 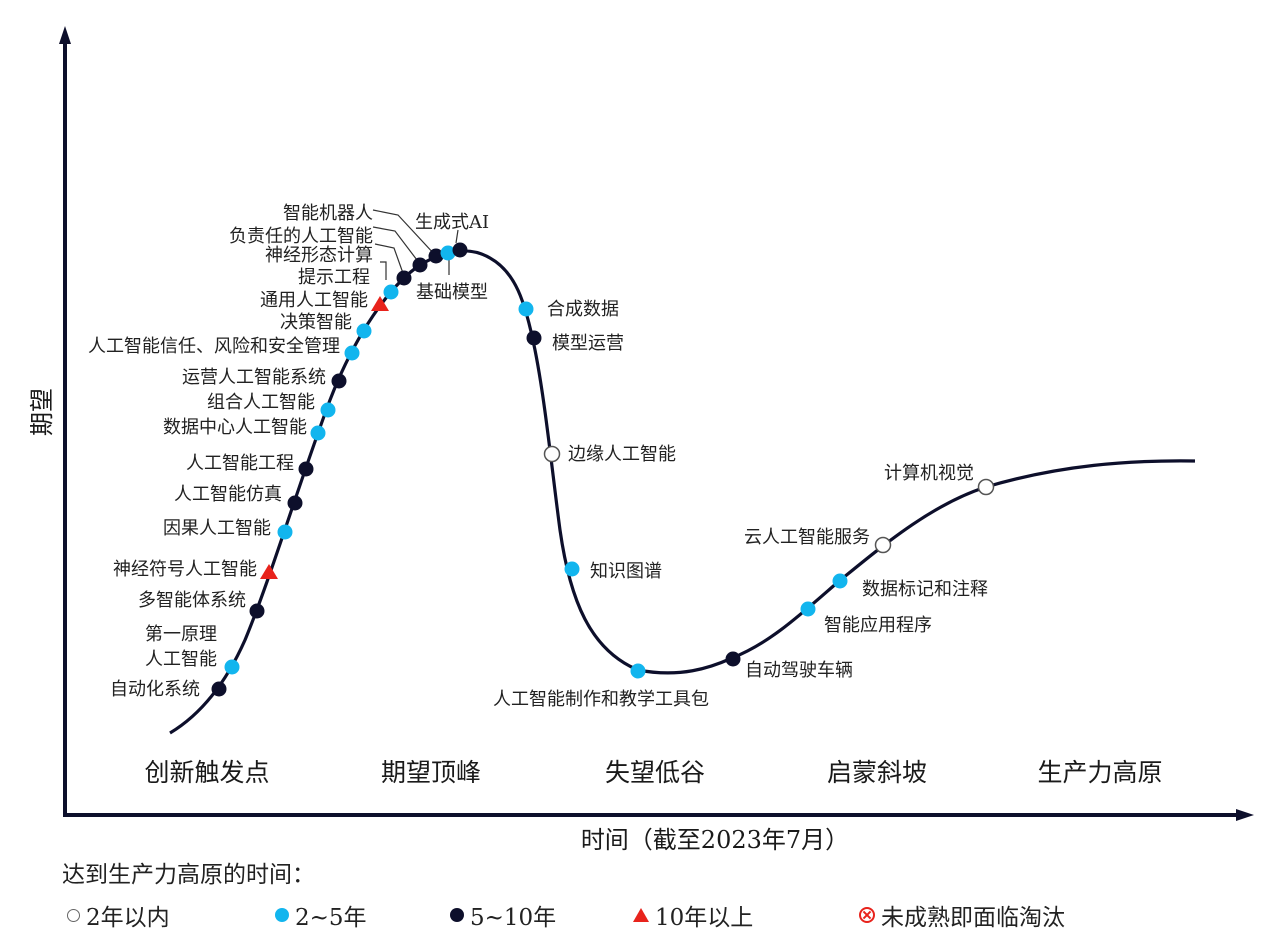 I want to click on label-data-labeling: 数据标记和注释, so click(x=925, y=589).